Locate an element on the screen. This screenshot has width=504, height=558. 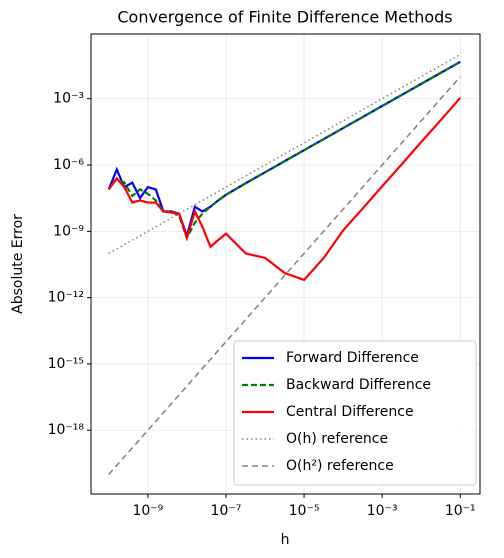
legend-label: O(h) reference is located at coordinates (337, 439).